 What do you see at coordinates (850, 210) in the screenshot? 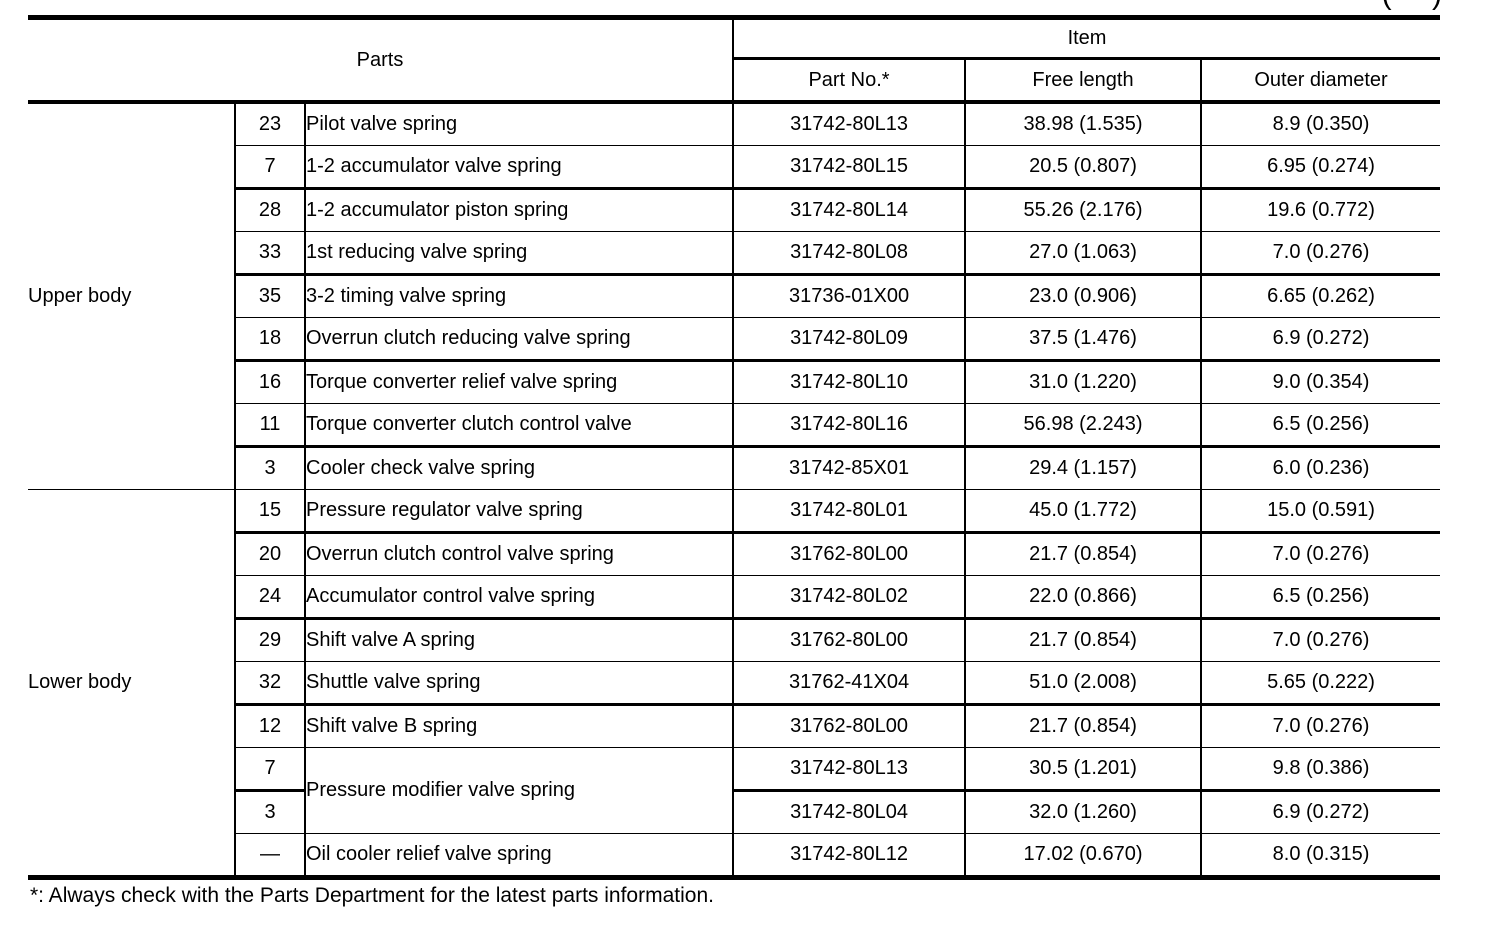
I see `part-no-cell: 31742-80L14` at bounding box center [850, 210].